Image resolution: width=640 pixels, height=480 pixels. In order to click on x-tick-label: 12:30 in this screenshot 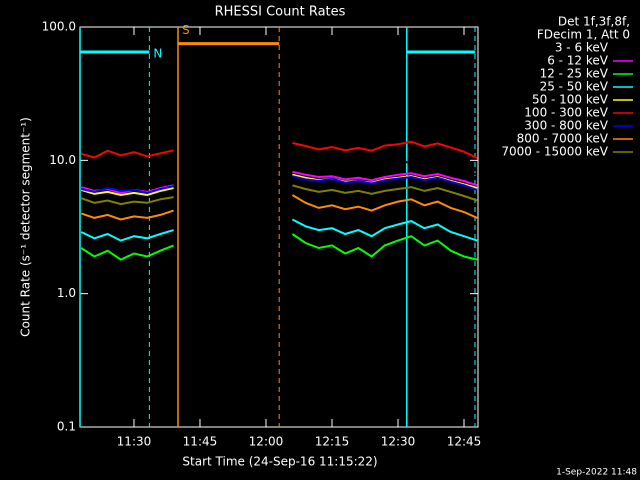, I will do `click(398, 442)`.